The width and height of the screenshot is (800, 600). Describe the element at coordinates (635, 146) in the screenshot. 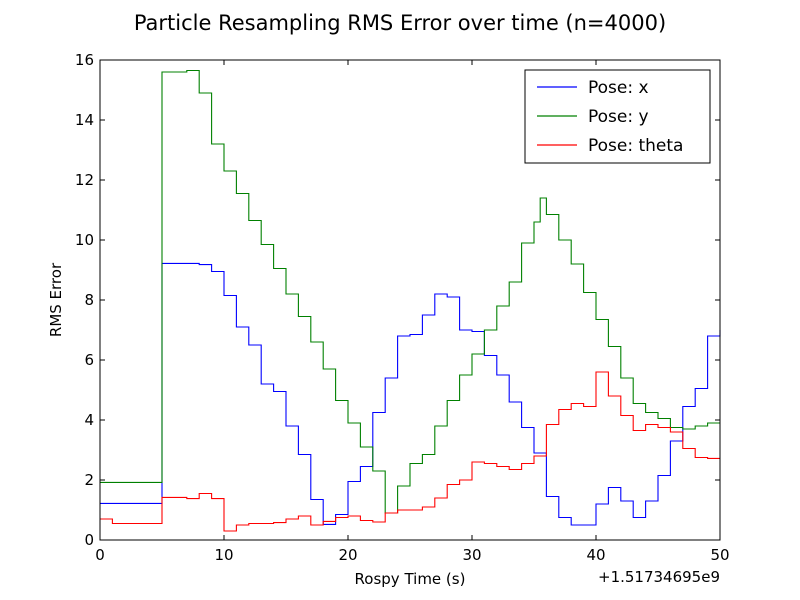

I see `legend-label: Pose: theta` at that location.